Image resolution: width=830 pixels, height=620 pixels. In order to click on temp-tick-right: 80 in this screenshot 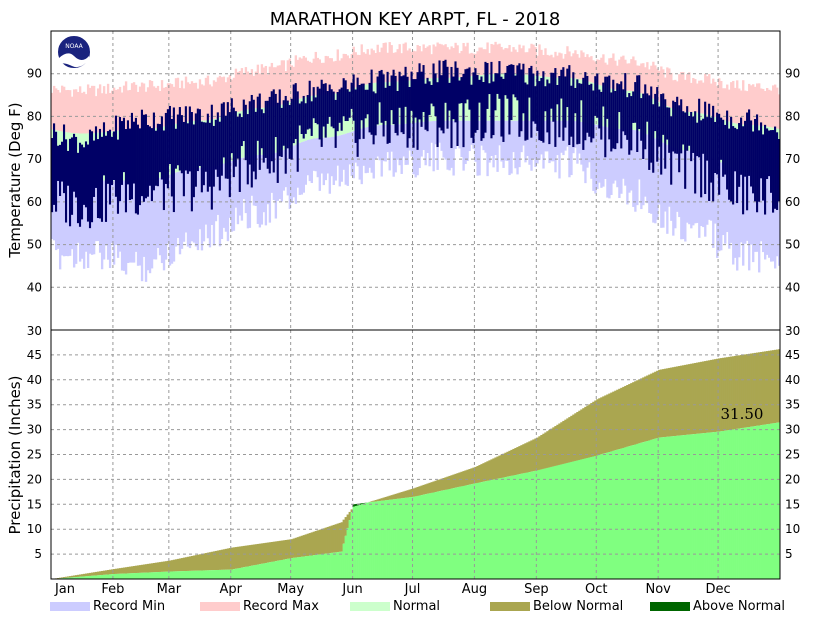, I will do `click(792, 116)`.